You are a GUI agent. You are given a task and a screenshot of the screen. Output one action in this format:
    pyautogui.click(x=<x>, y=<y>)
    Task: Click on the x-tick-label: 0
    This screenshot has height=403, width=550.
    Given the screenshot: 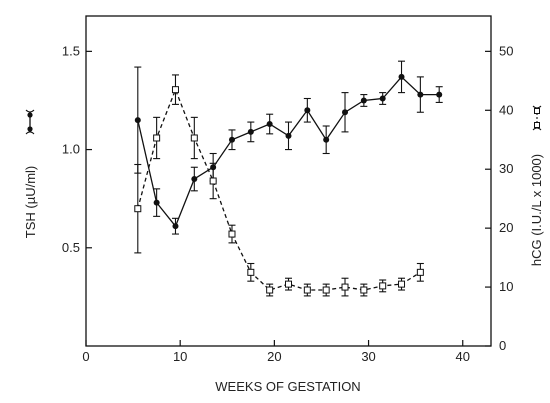 What is the action you would take?
    pyautogui.click(x=85, y=356)
    